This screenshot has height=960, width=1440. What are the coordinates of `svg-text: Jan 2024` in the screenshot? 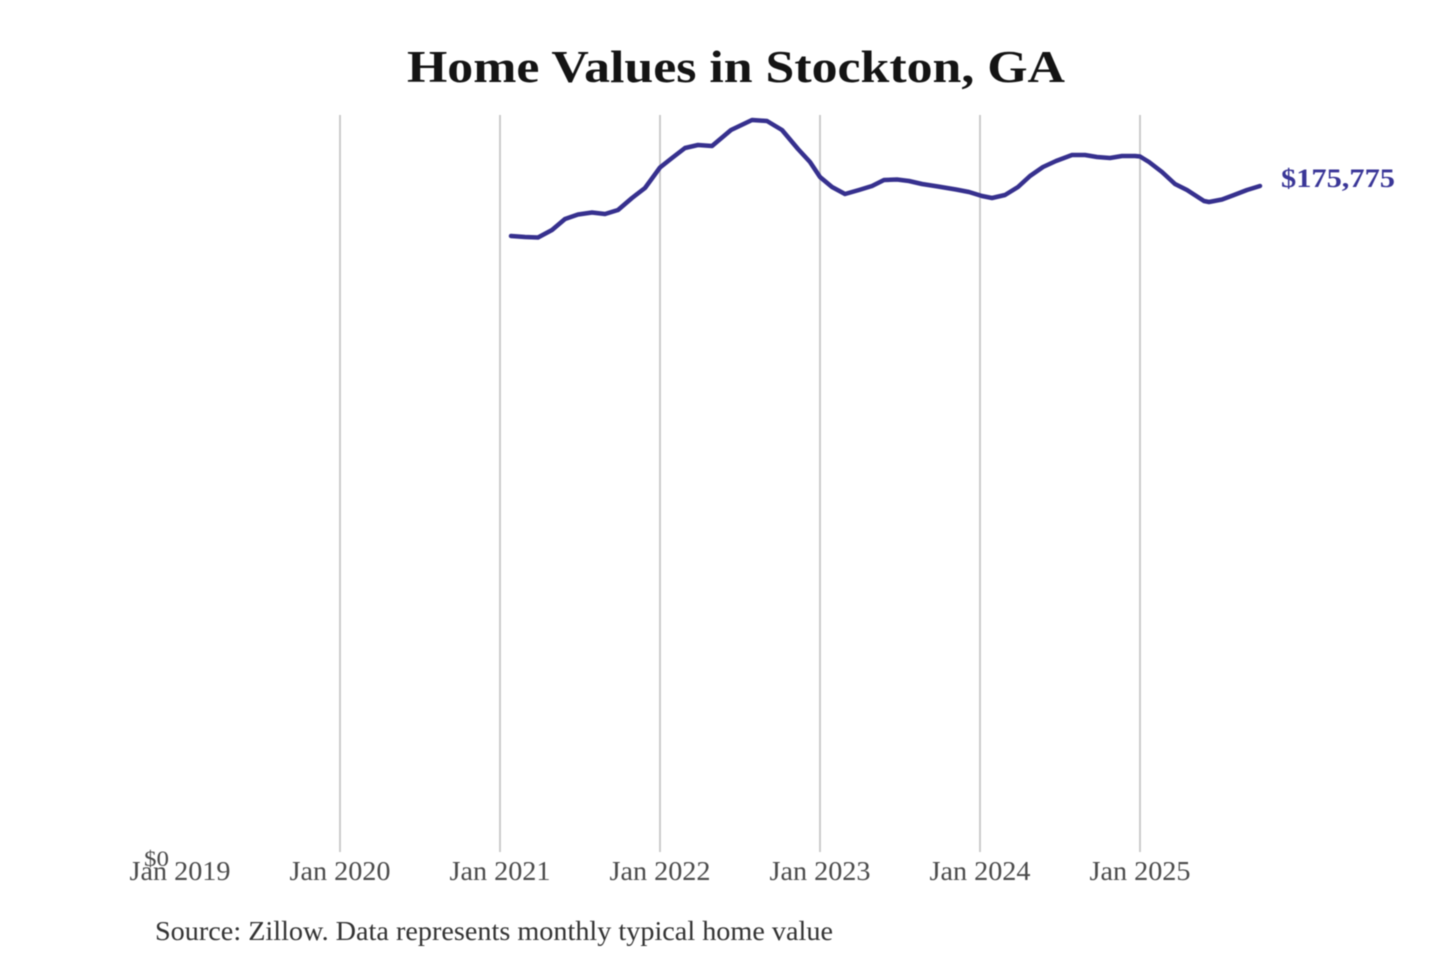 It's located at (981, 871).